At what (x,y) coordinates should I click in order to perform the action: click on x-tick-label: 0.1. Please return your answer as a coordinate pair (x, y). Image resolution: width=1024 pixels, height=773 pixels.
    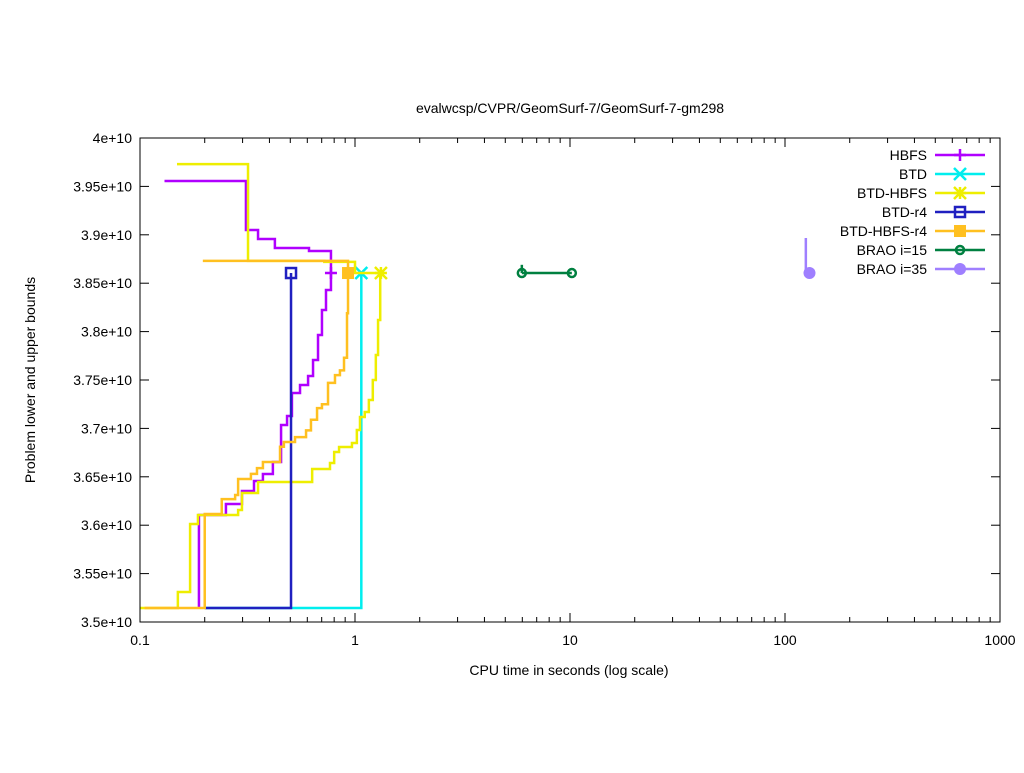
    Looking at the image, I should click on (140, 640).